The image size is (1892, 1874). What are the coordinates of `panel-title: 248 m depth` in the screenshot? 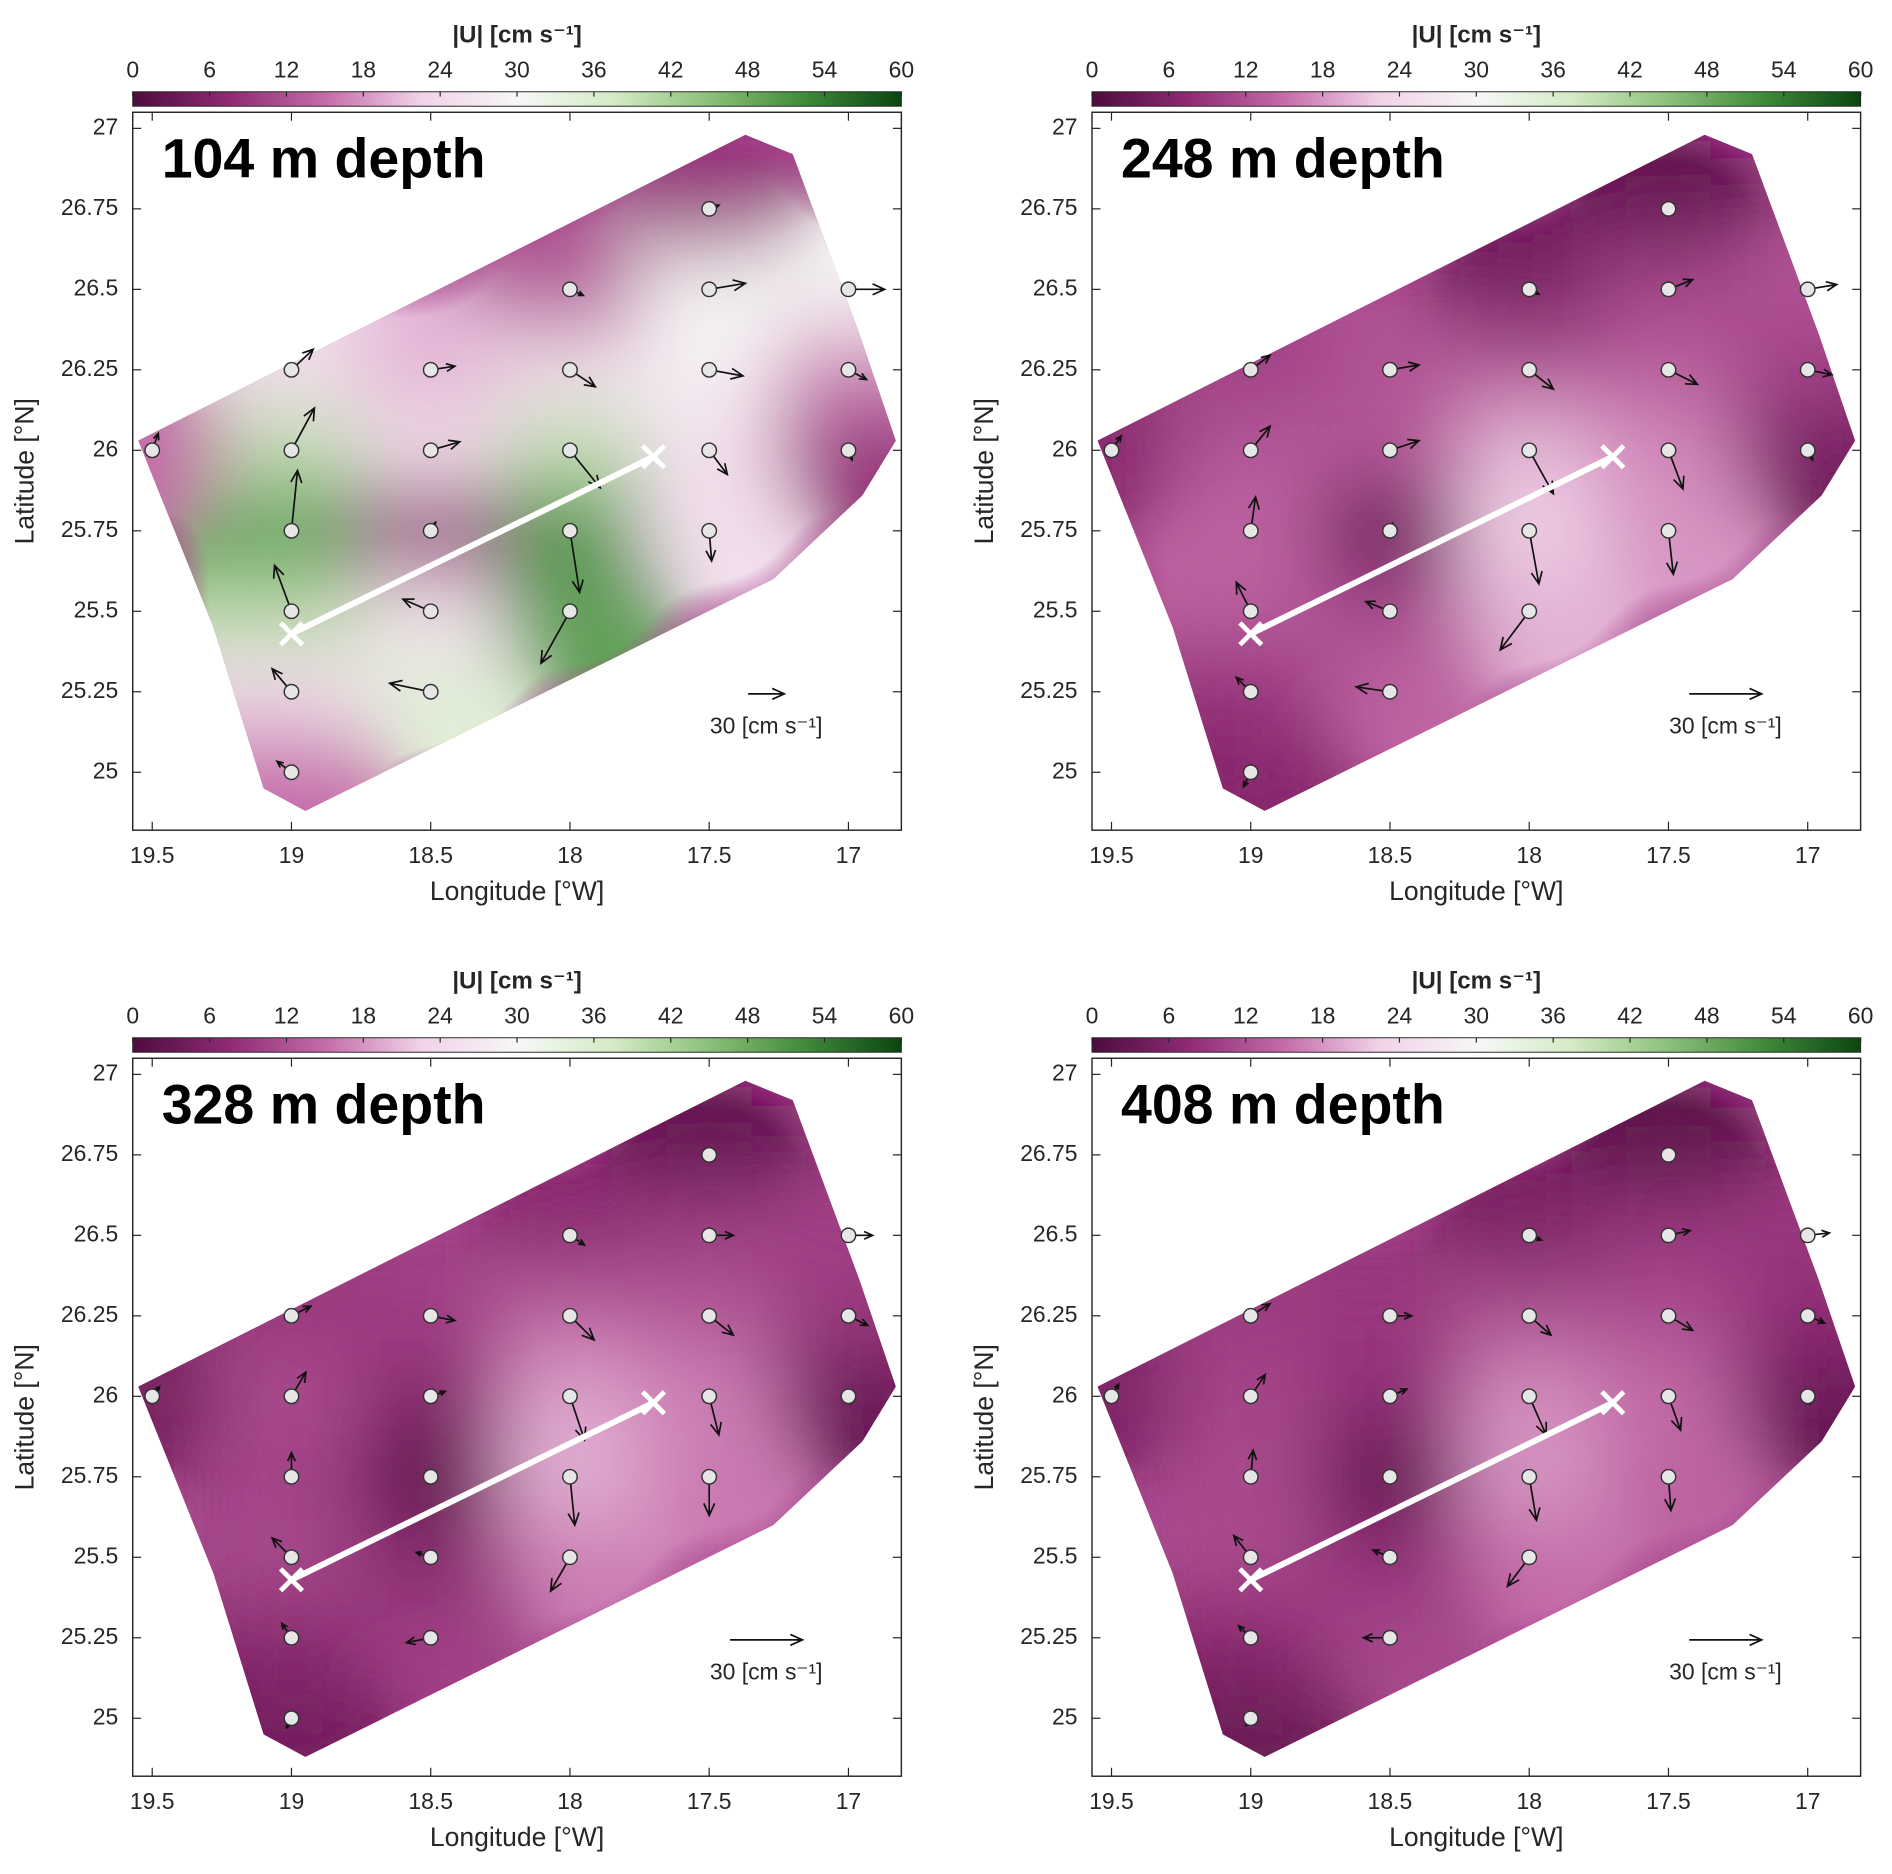 It's located at (1283, 159).